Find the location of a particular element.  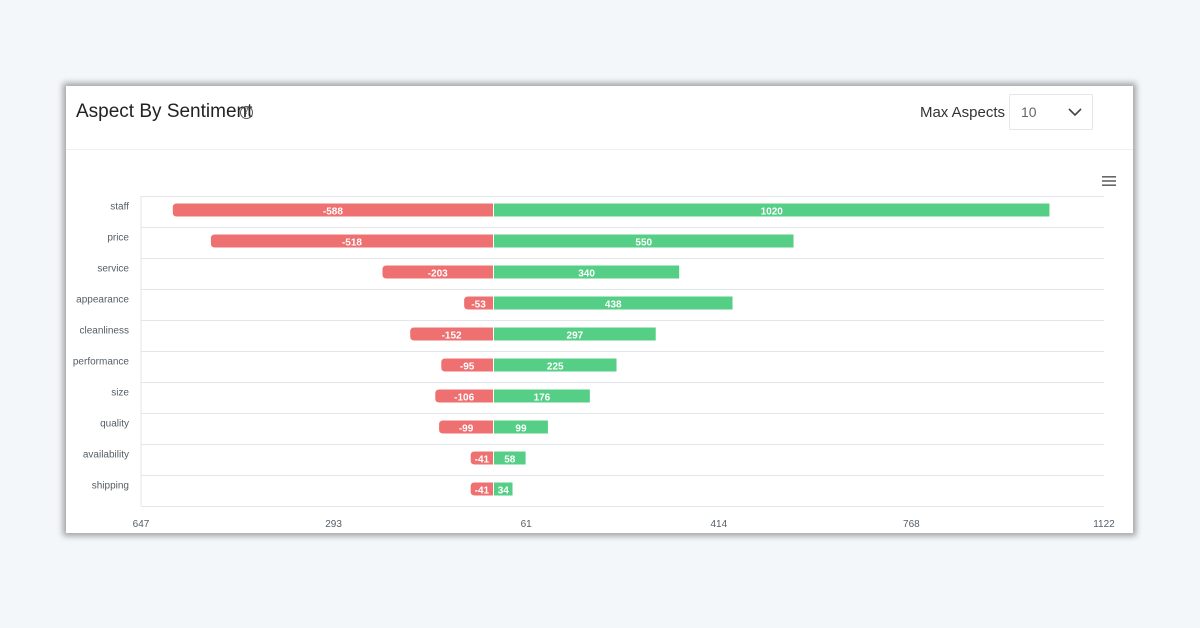

category-label: performance is located at coordinates (101, 362).